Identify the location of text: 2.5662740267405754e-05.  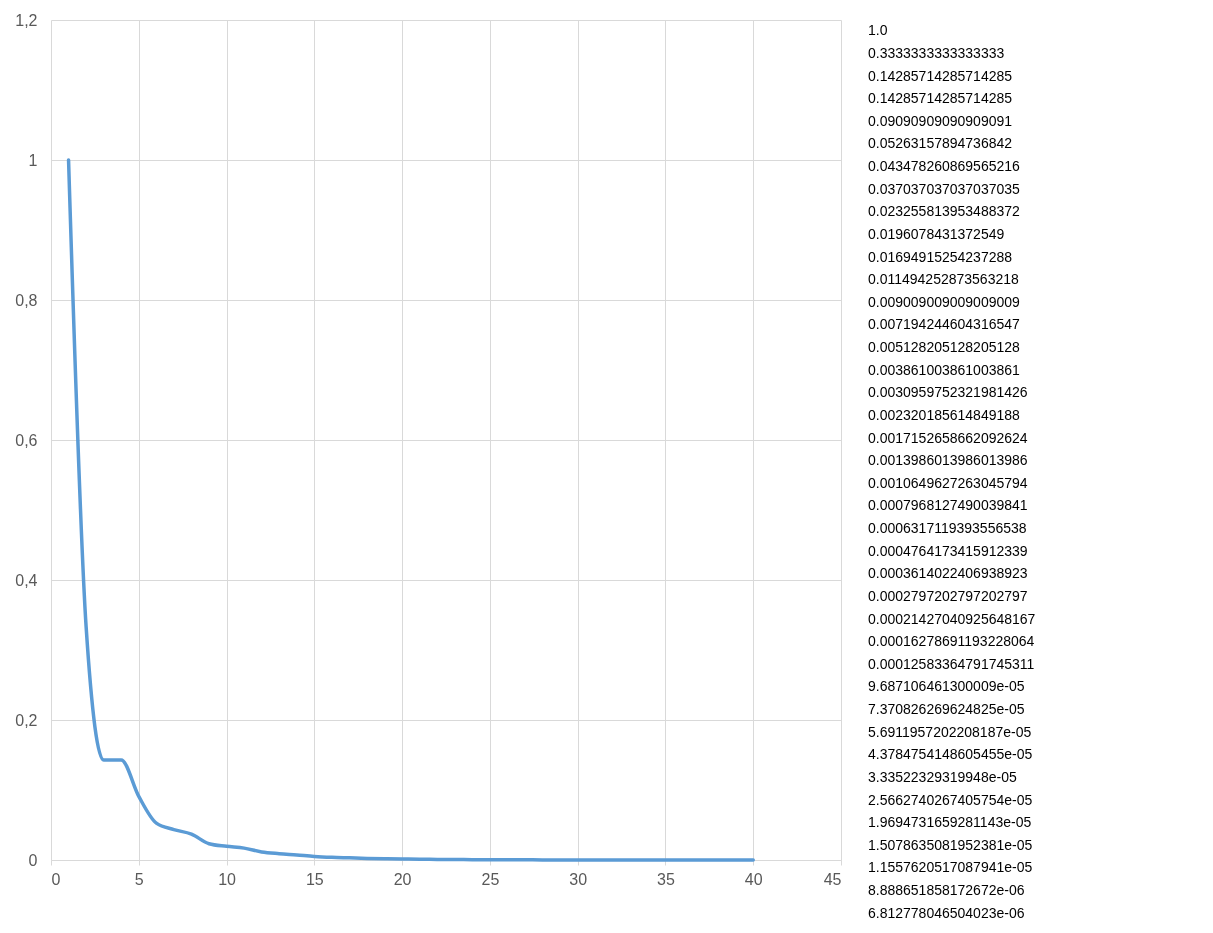
(950, 799).